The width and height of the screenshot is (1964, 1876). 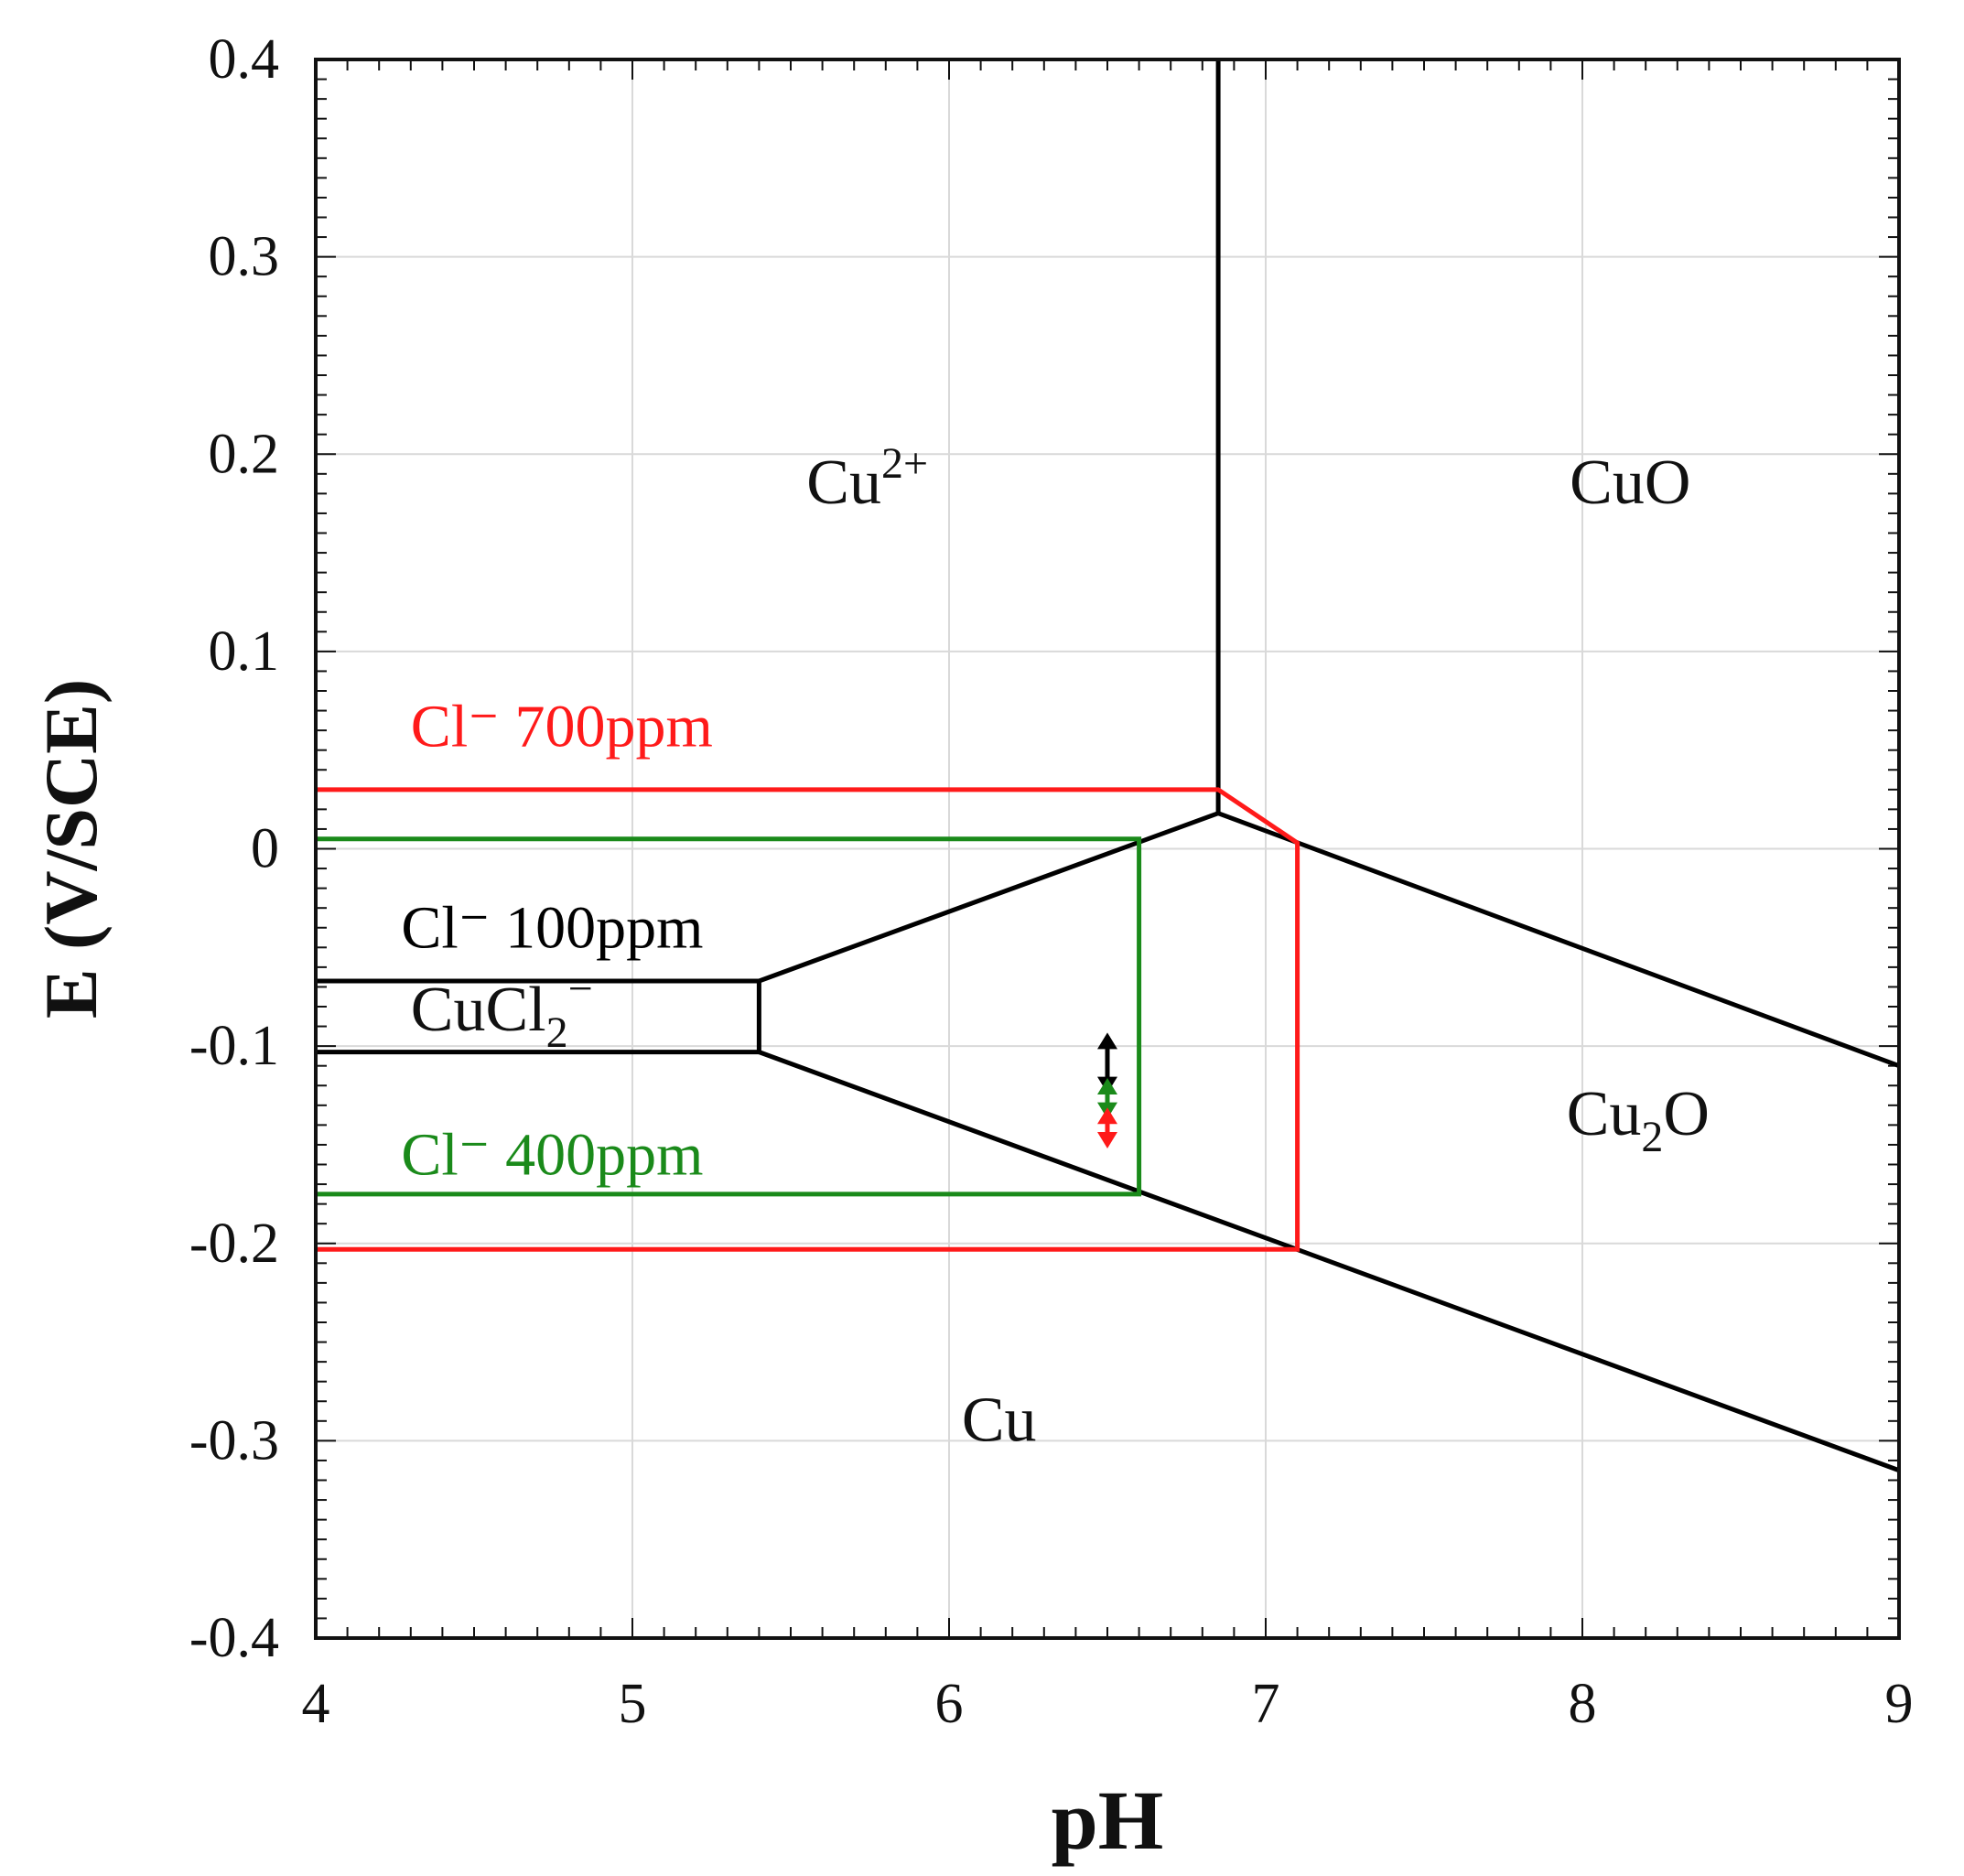 What do you see at coordinates (1266, 1704) in the screenshot?
I see `x-tick-label: 7` at bounding box center [1266, 1704].